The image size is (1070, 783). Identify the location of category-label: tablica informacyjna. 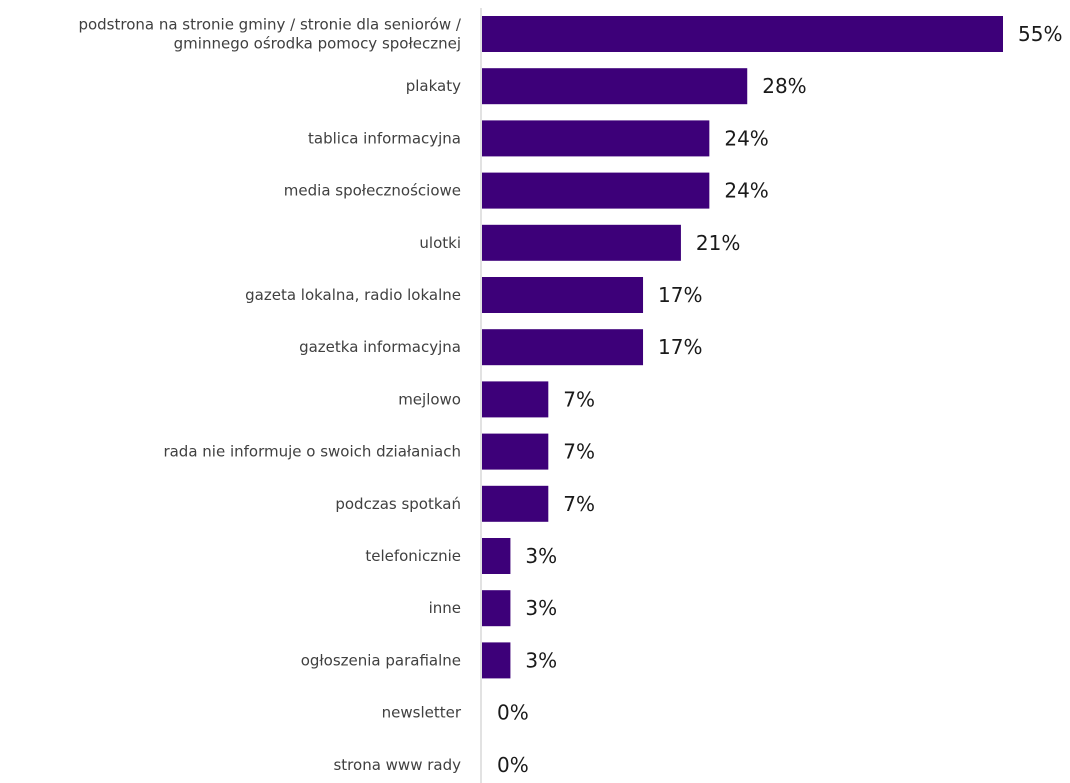
(384, 138).